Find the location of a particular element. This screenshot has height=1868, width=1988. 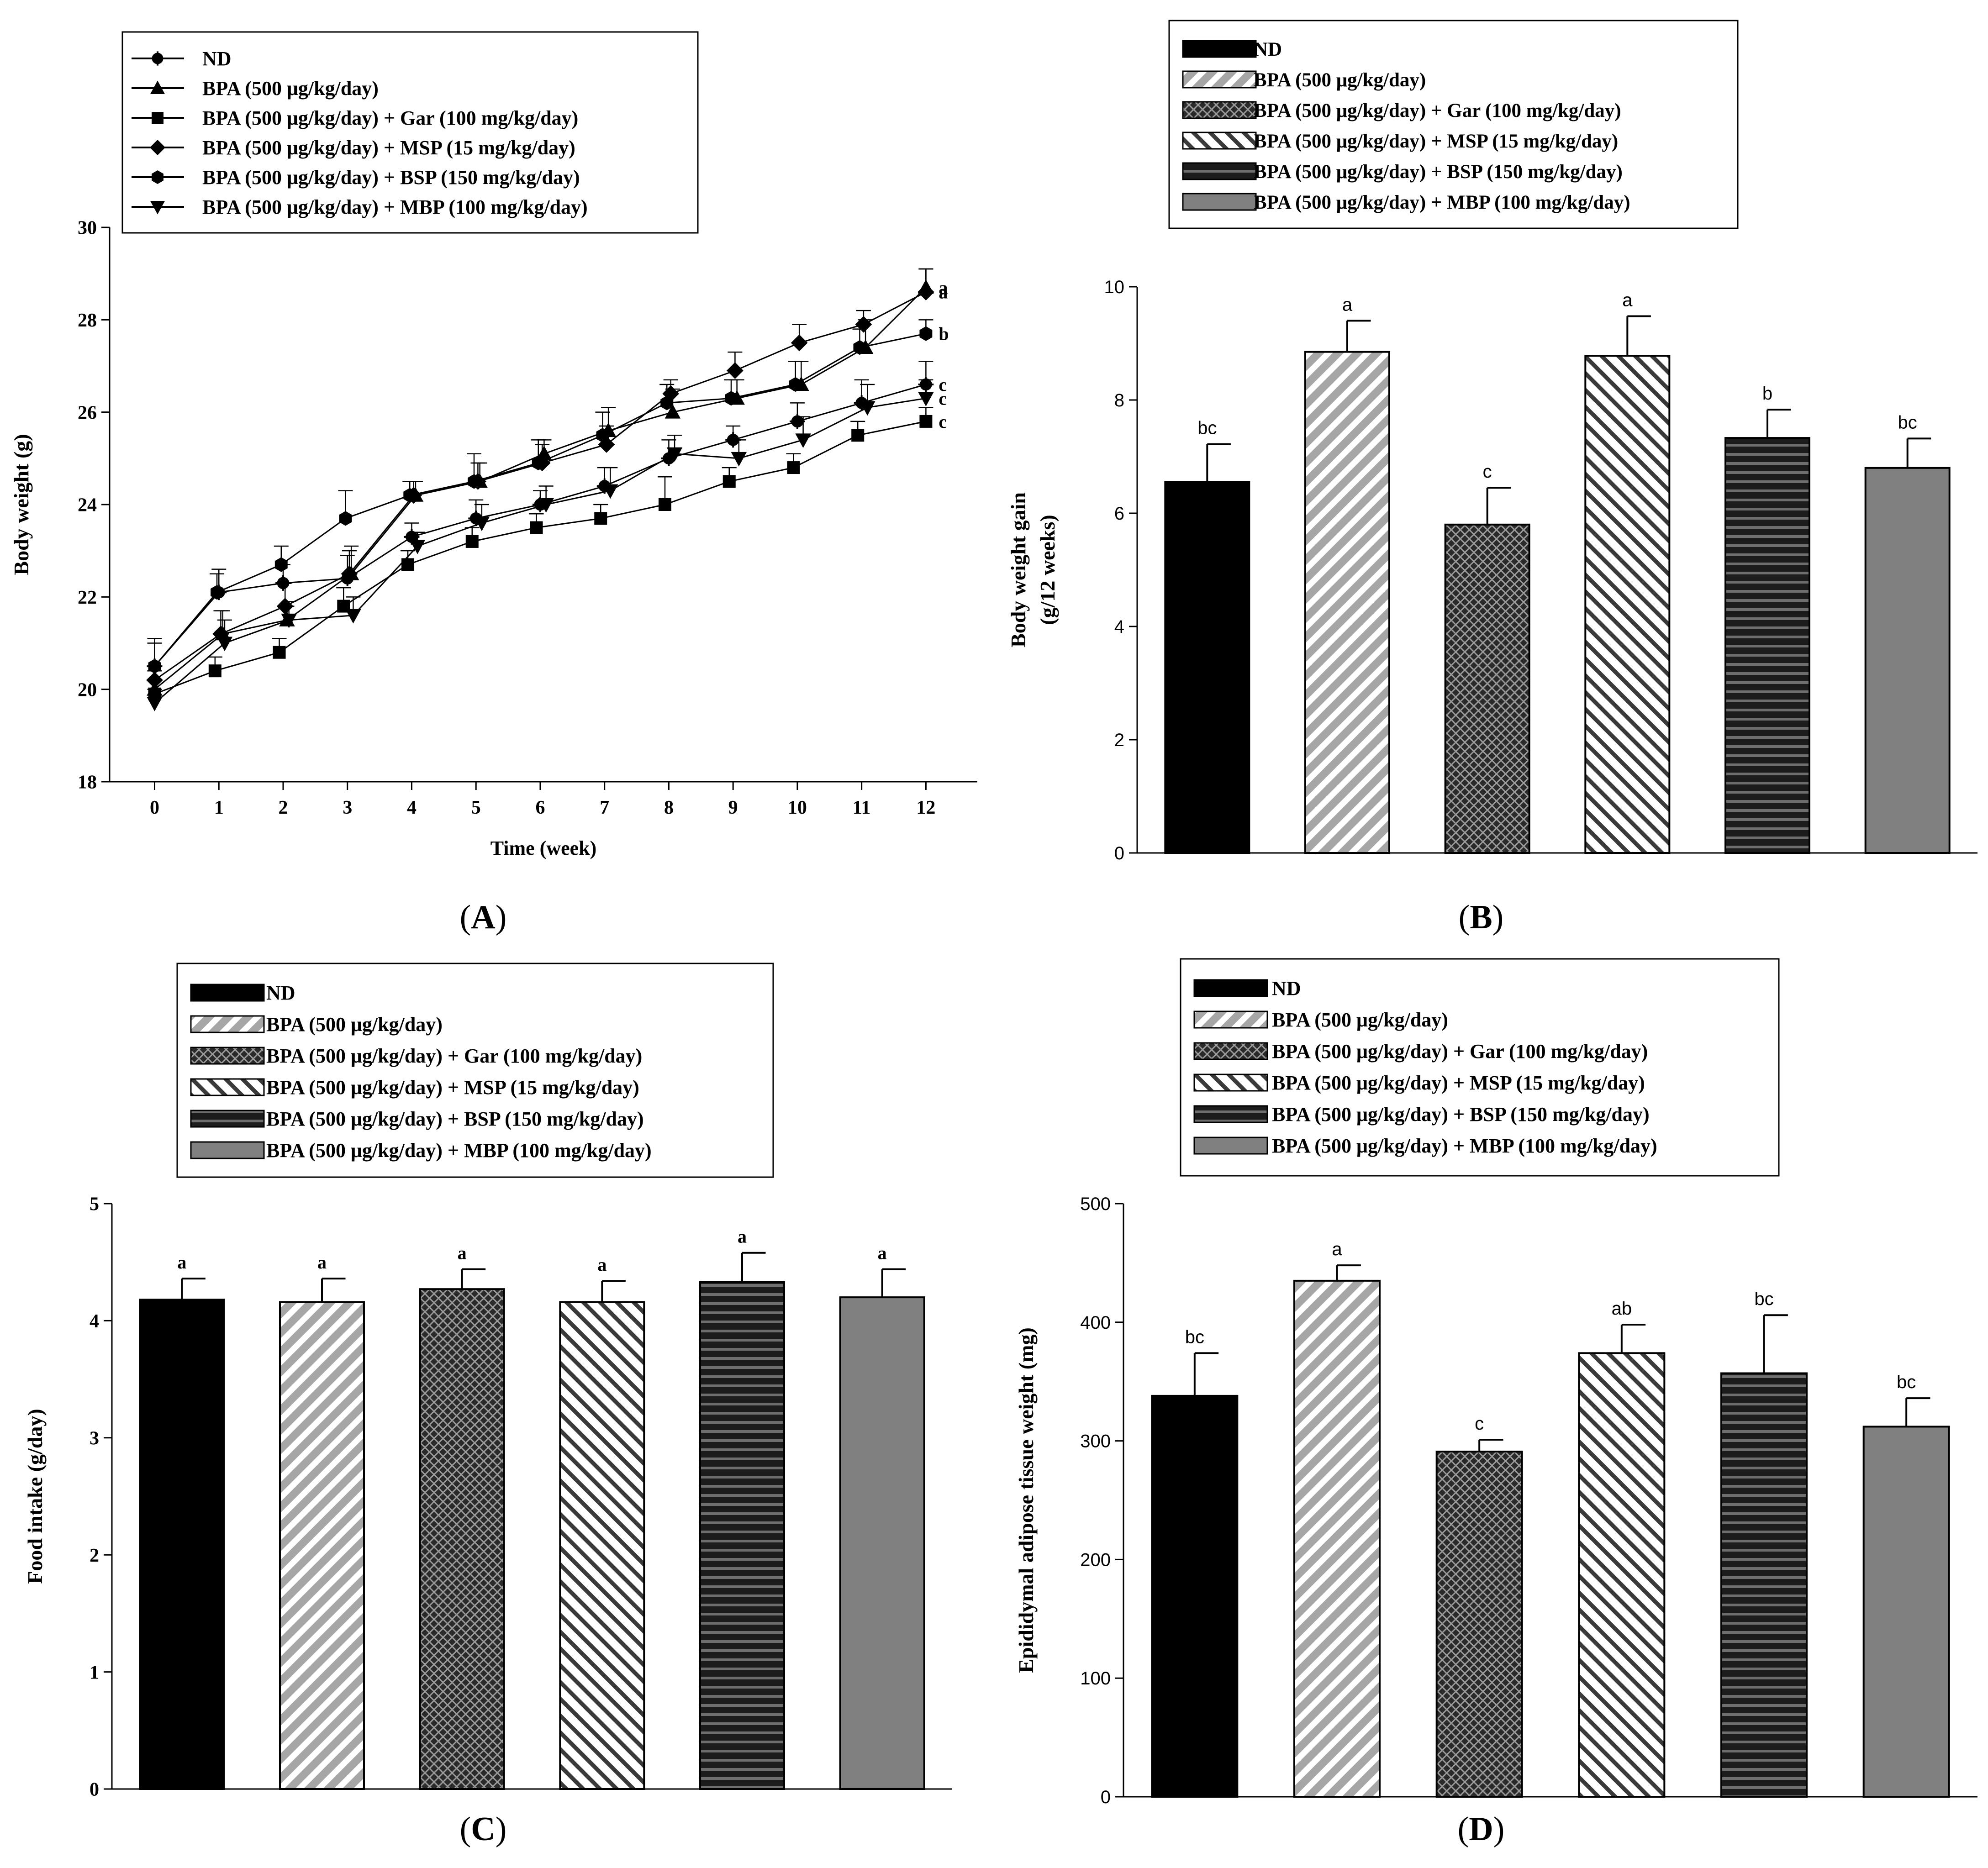

significance-label: ab is located at coordinates (1622, 1309).